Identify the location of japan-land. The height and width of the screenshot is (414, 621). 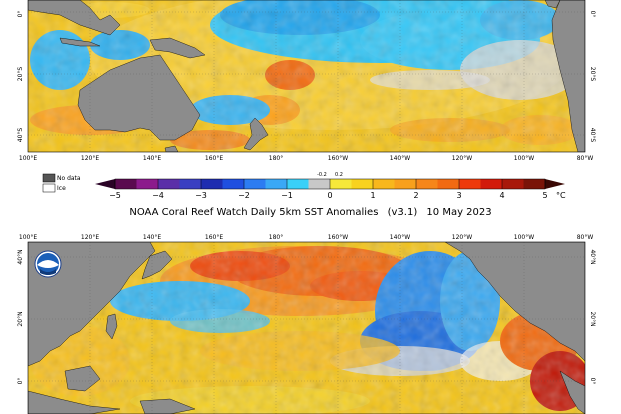
(157, 265).